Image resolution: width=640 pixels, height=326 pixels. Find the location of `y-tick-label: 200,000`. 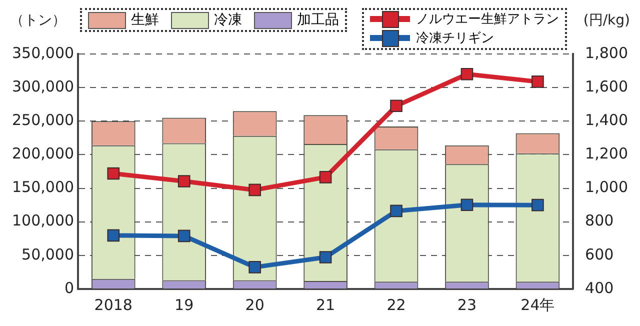

y-tick-label: 200,000 is located at coordinates (43, 153).